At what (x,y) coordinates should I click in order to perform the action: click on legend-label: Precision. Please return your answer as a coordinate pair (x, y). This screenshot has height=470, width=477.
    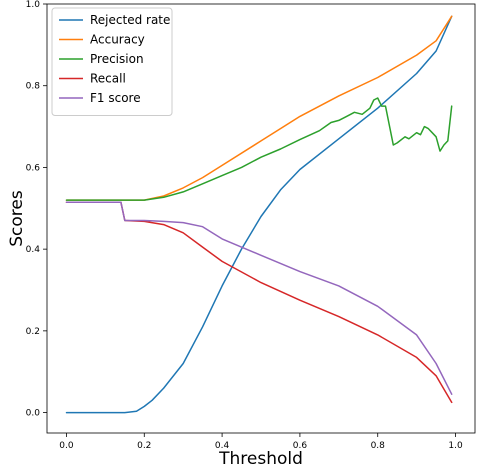
    Looking at the image, I should click on (117, 59).